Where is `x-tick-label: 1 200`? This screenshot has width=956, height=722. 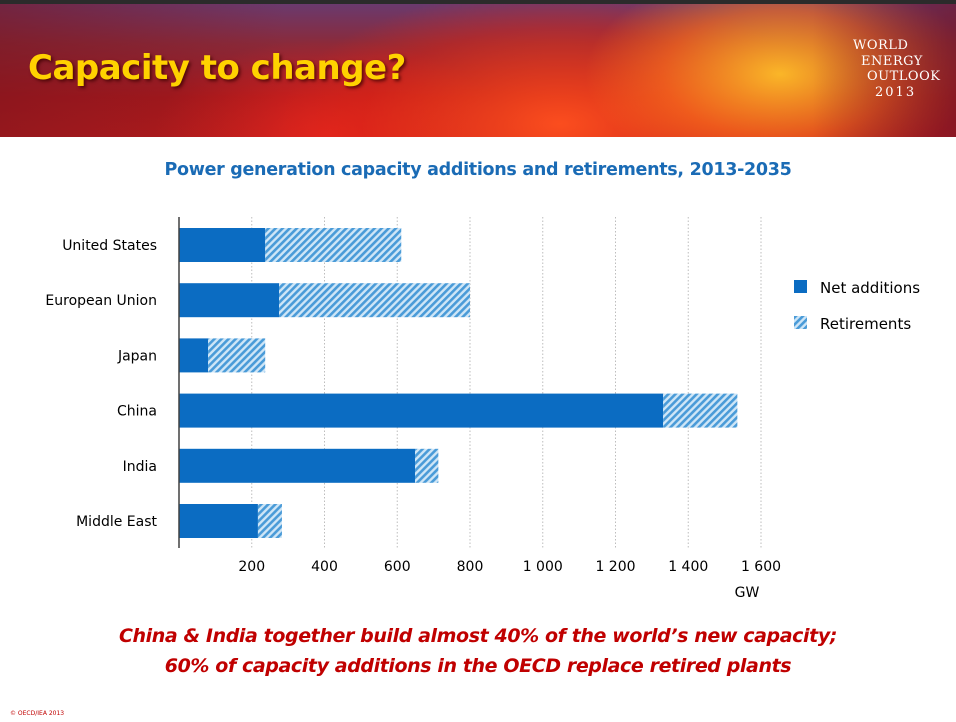 x-tick-label: 1 200 is located at coordinates (615, 567).